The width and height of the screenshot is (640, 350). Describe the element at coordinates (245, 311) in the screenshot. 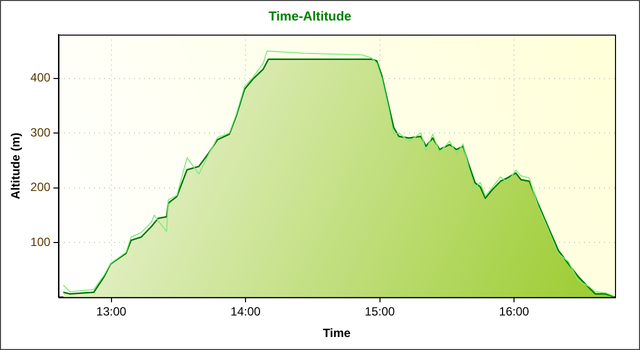

I see `x-tick-label: 14:00` at that location.